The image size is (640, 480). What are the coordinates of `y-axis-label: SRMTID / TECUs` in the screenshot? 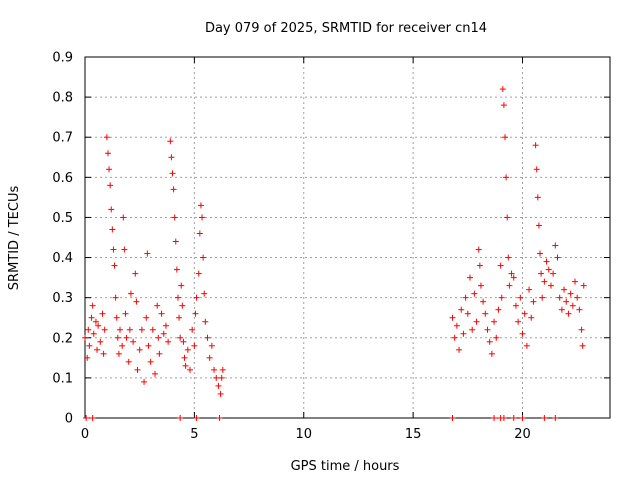 It's located at (14, 238).